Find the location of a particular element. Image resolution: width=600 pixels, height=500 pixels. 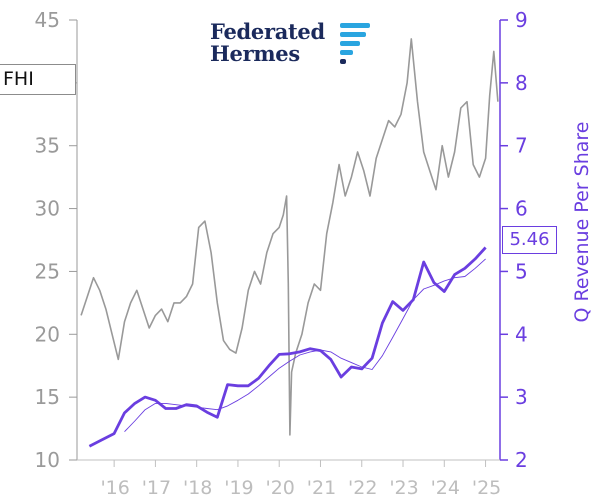

logo-line-2: Hermes is located at coordinates (255, 53).